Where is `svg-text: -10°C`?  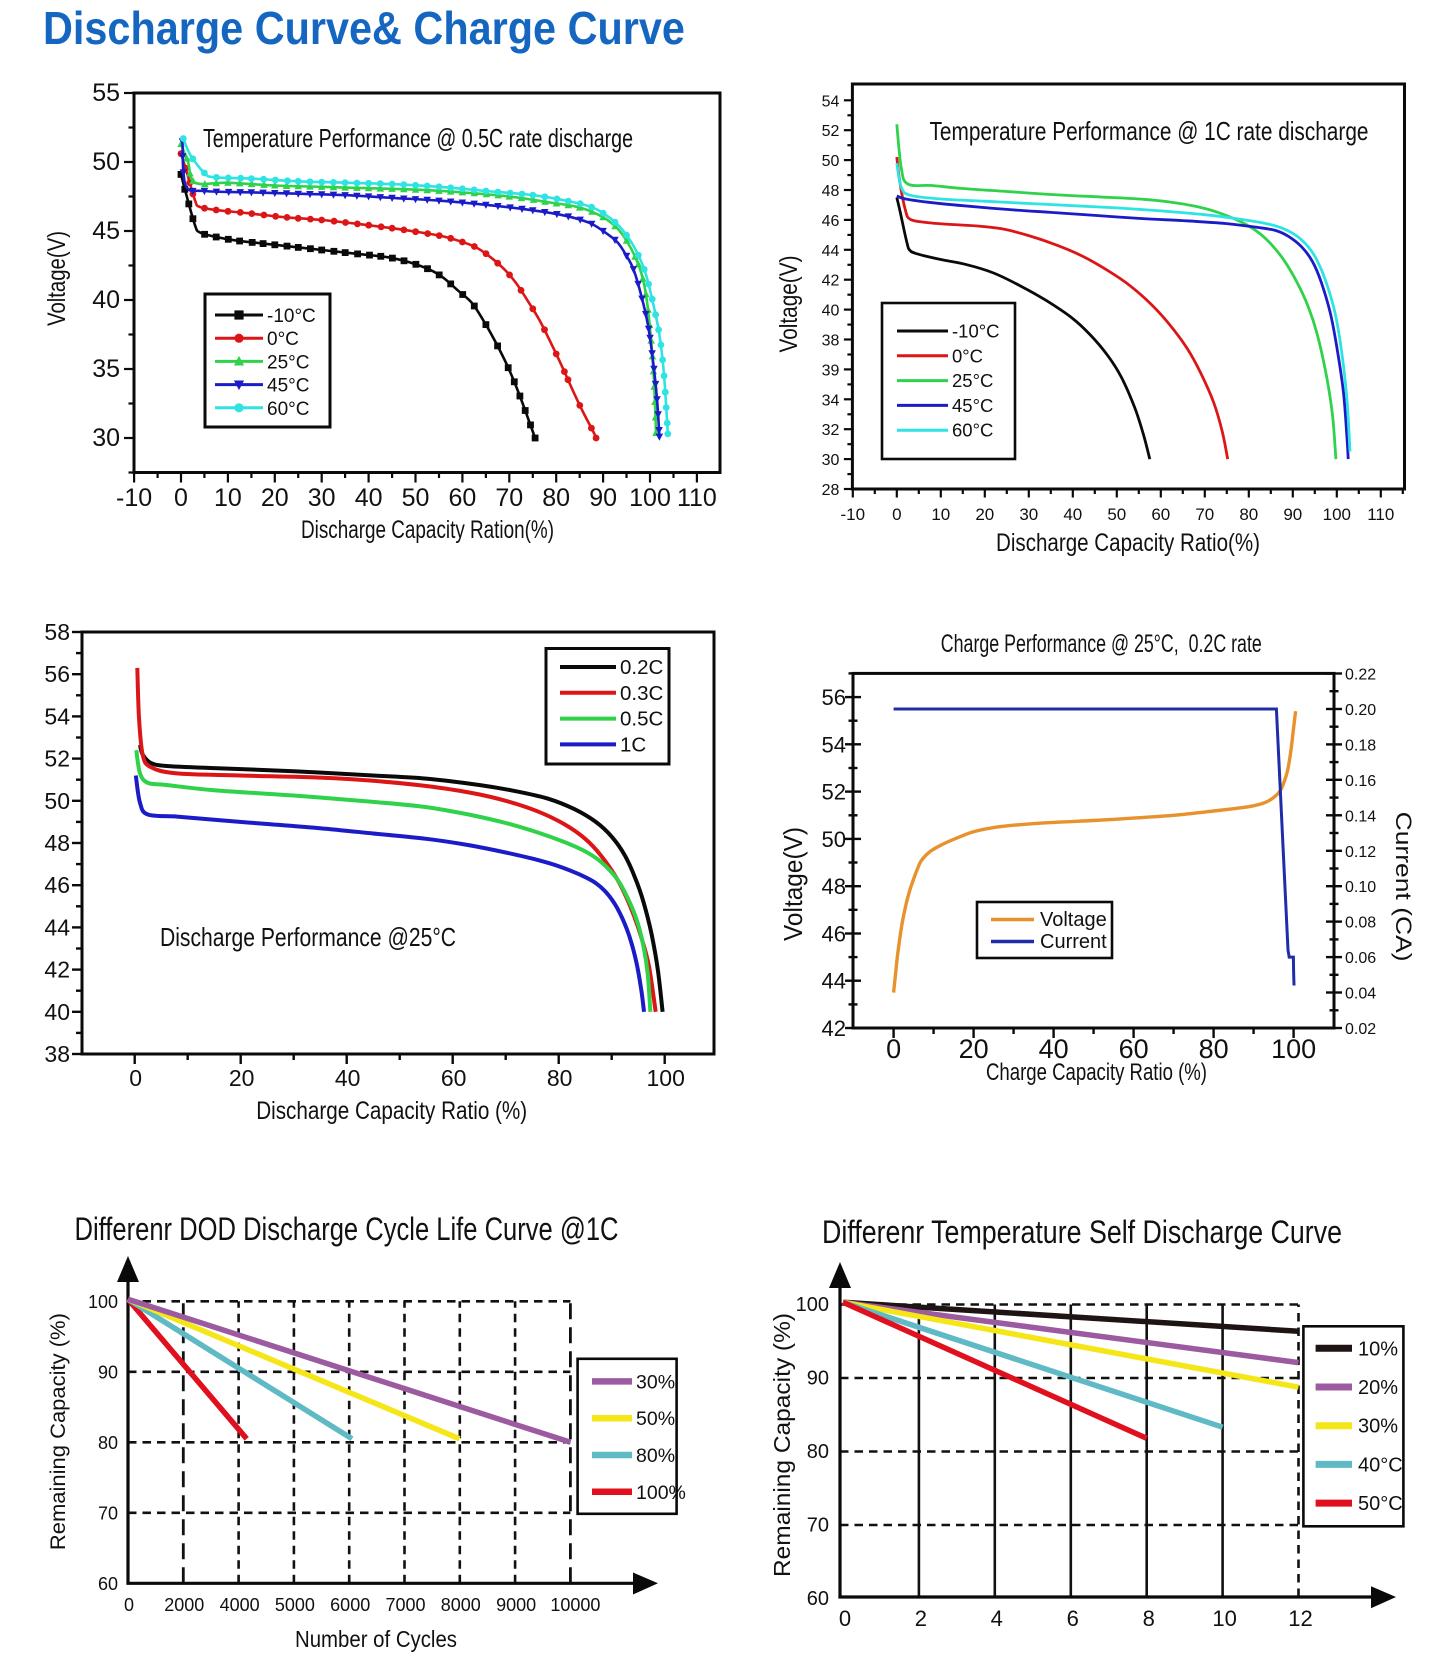
svg-text: -10°C is located at coordinates (976, 331).